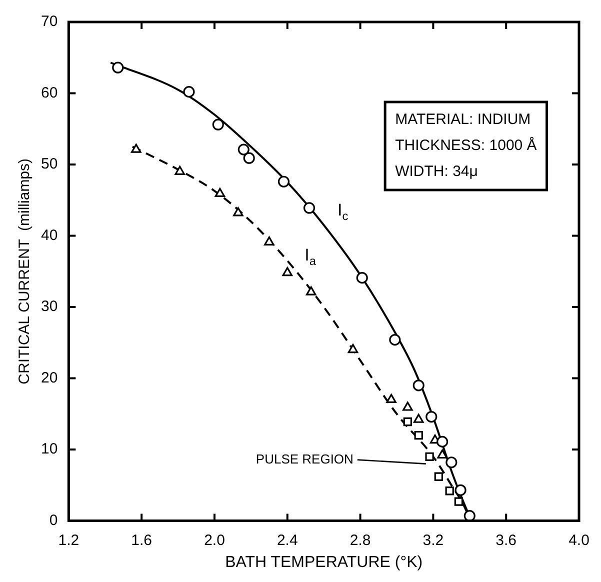  Describe the element at coordinates (141, 540) in the screenshot. I see `x-tick-label: 1.6` at that location.